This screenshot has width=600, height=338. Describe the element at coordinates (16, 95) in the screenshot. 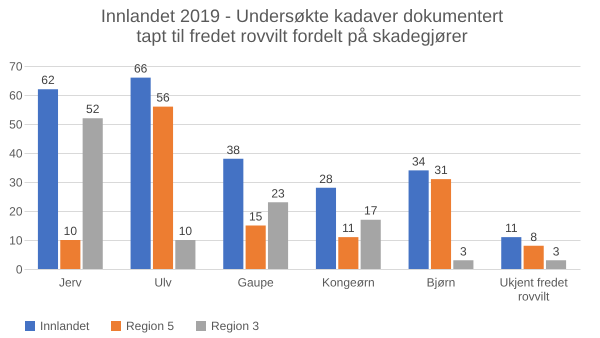

I see `y-tick-label: 60` at that location.